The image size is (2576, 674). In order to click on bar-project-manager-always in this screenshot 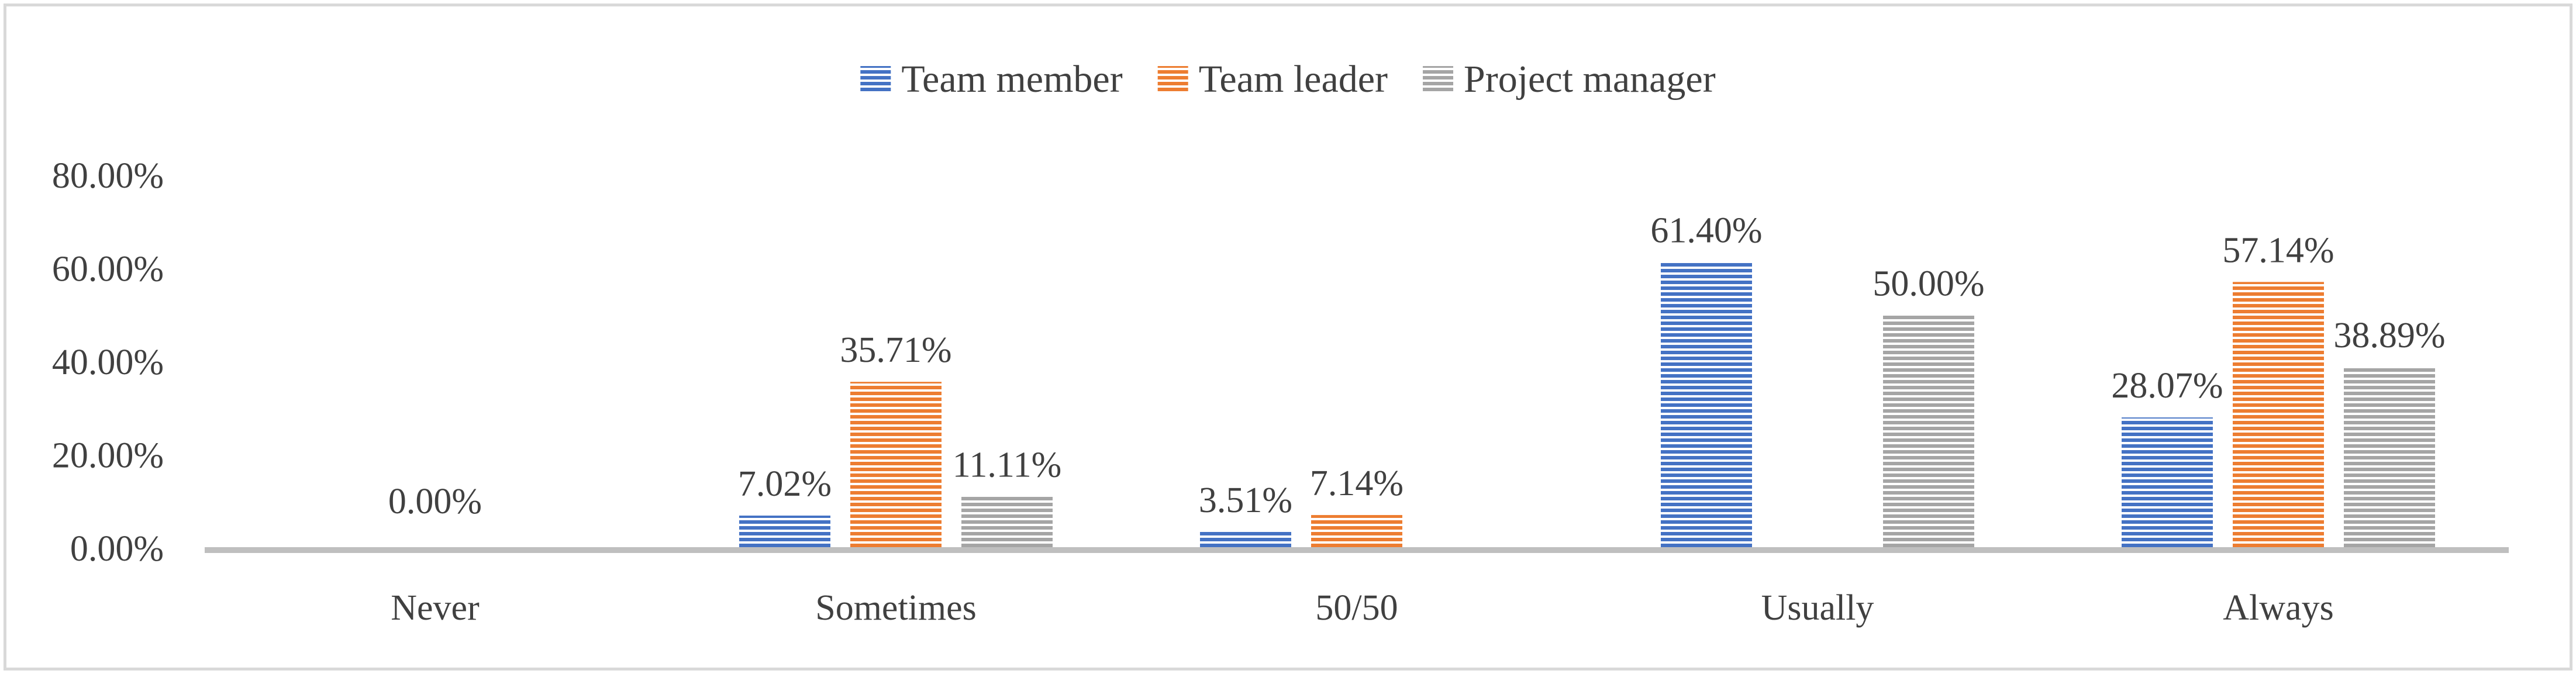, I will do `click(2389, 458)`.